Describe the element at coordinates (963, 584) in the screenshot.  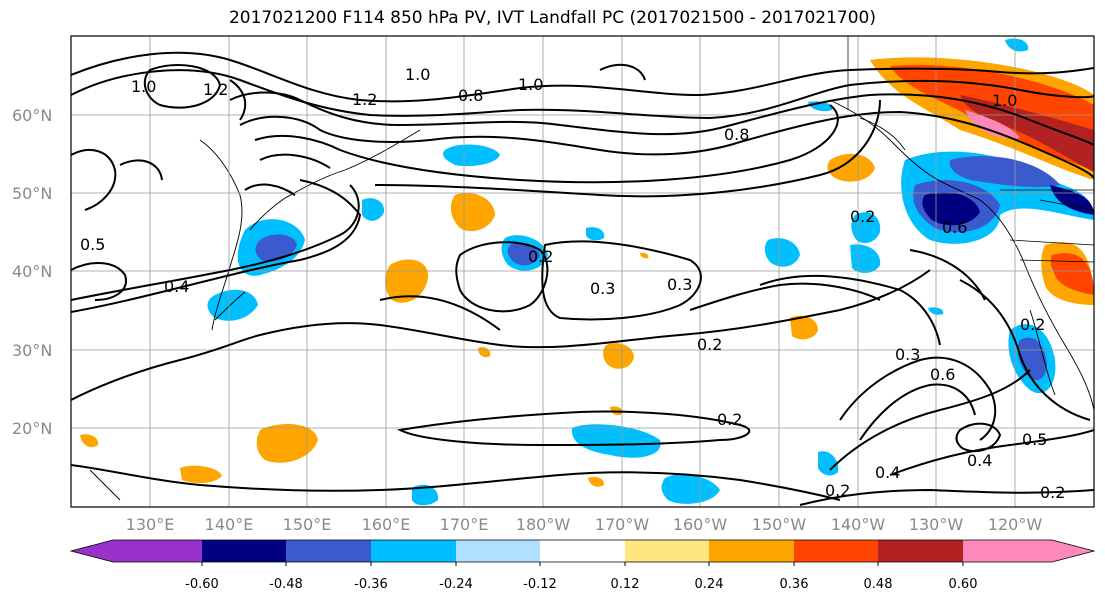
I see `colorbar-tick-label: 0.60` at that location.